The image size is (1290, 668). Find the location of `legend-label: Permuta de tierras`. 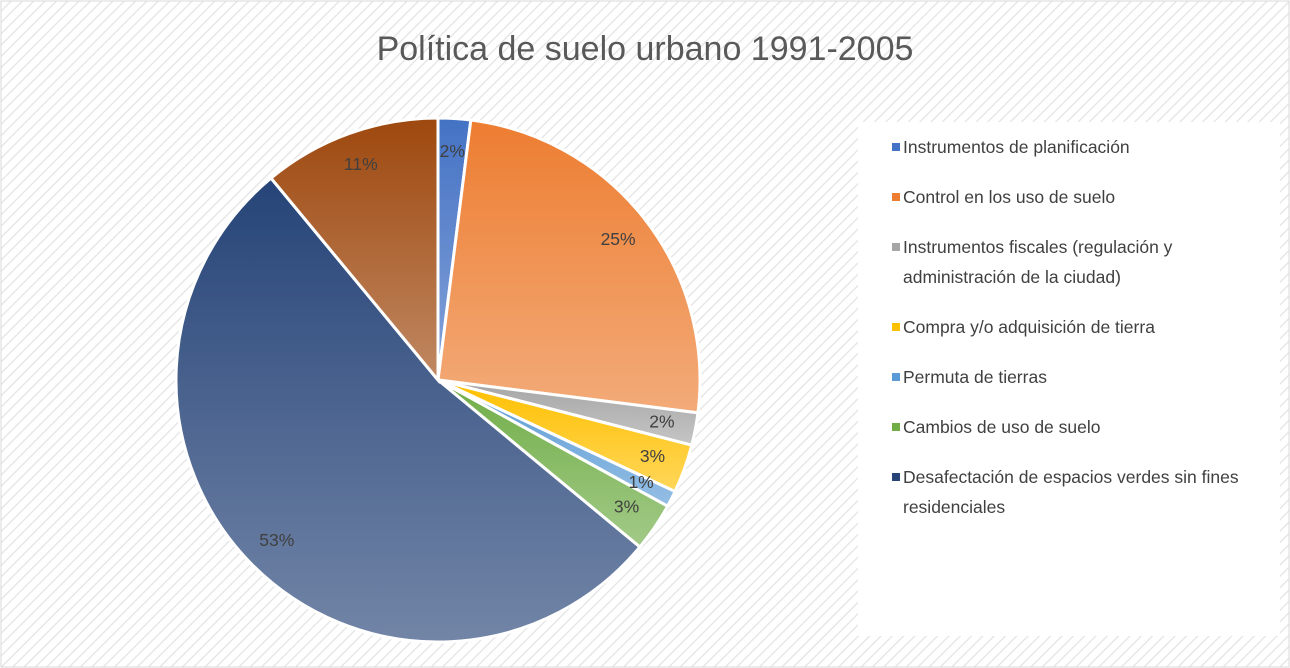

legend-label: Permuta de tierras is located at coordinates (975, 377).